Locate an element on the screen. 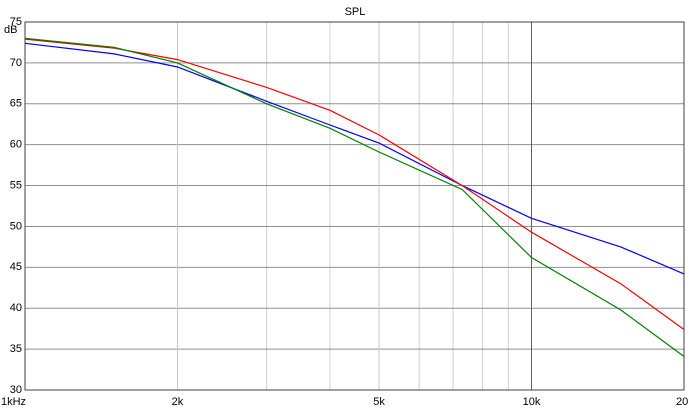 The height and width of the screenshot is (410, 689). y-tick-label: 45 is located at coordinates (16, 267).